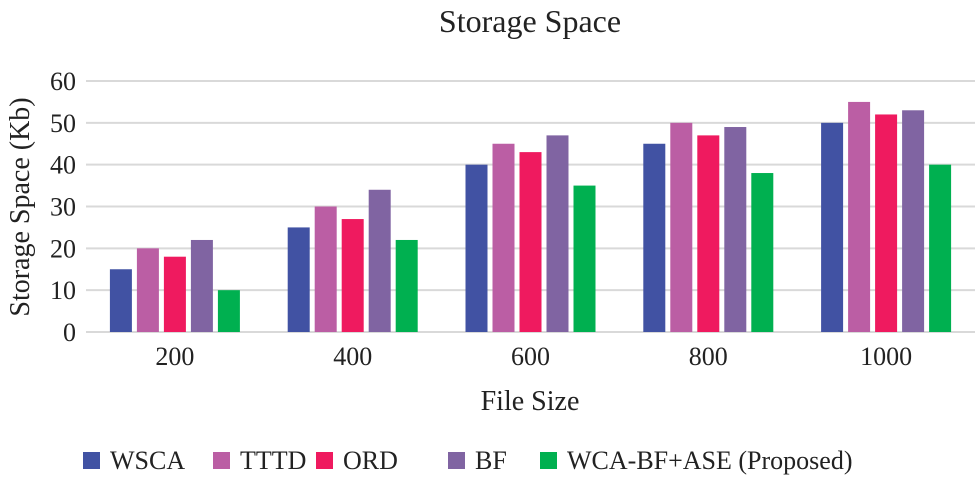 The width and height of the screenshot is (975, 481). What do you see at coordinates (20, 206) in the screenshot?
I see `y-axis-label: Storage Space (Kb)` at bounding box center [20, 206].